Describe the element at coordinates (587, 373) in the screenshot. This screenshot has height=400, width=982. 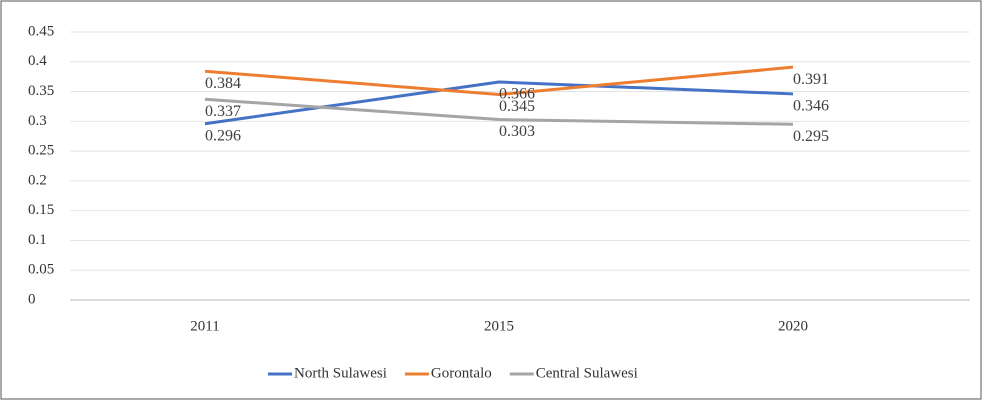
I see `legend-label: Central Sulawesi` at that location.